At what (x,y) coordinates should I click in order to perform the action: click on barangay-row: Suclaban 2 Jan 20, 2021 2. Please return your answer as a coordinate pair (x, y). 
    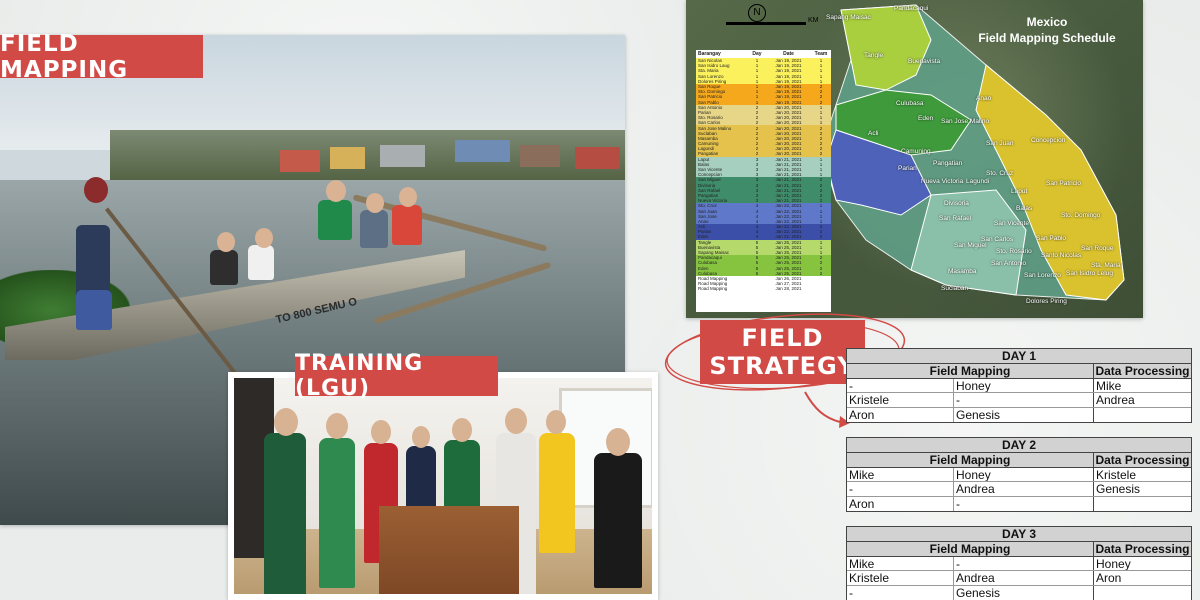
    Looking at the image, I should click on (763, 133).